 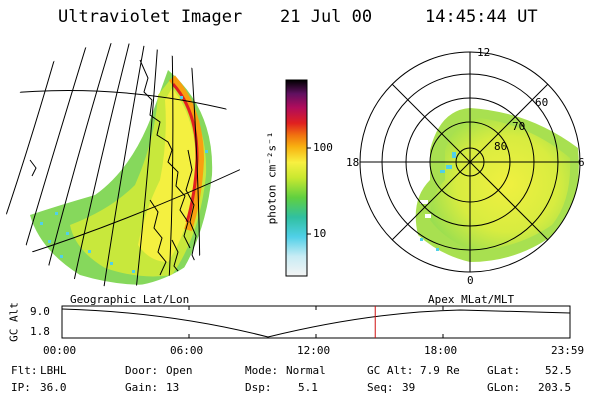 What do you see at coordinates (306, 370) in the screenshot?
I see `mode-value: Normal` at bounding box center [306, 370].